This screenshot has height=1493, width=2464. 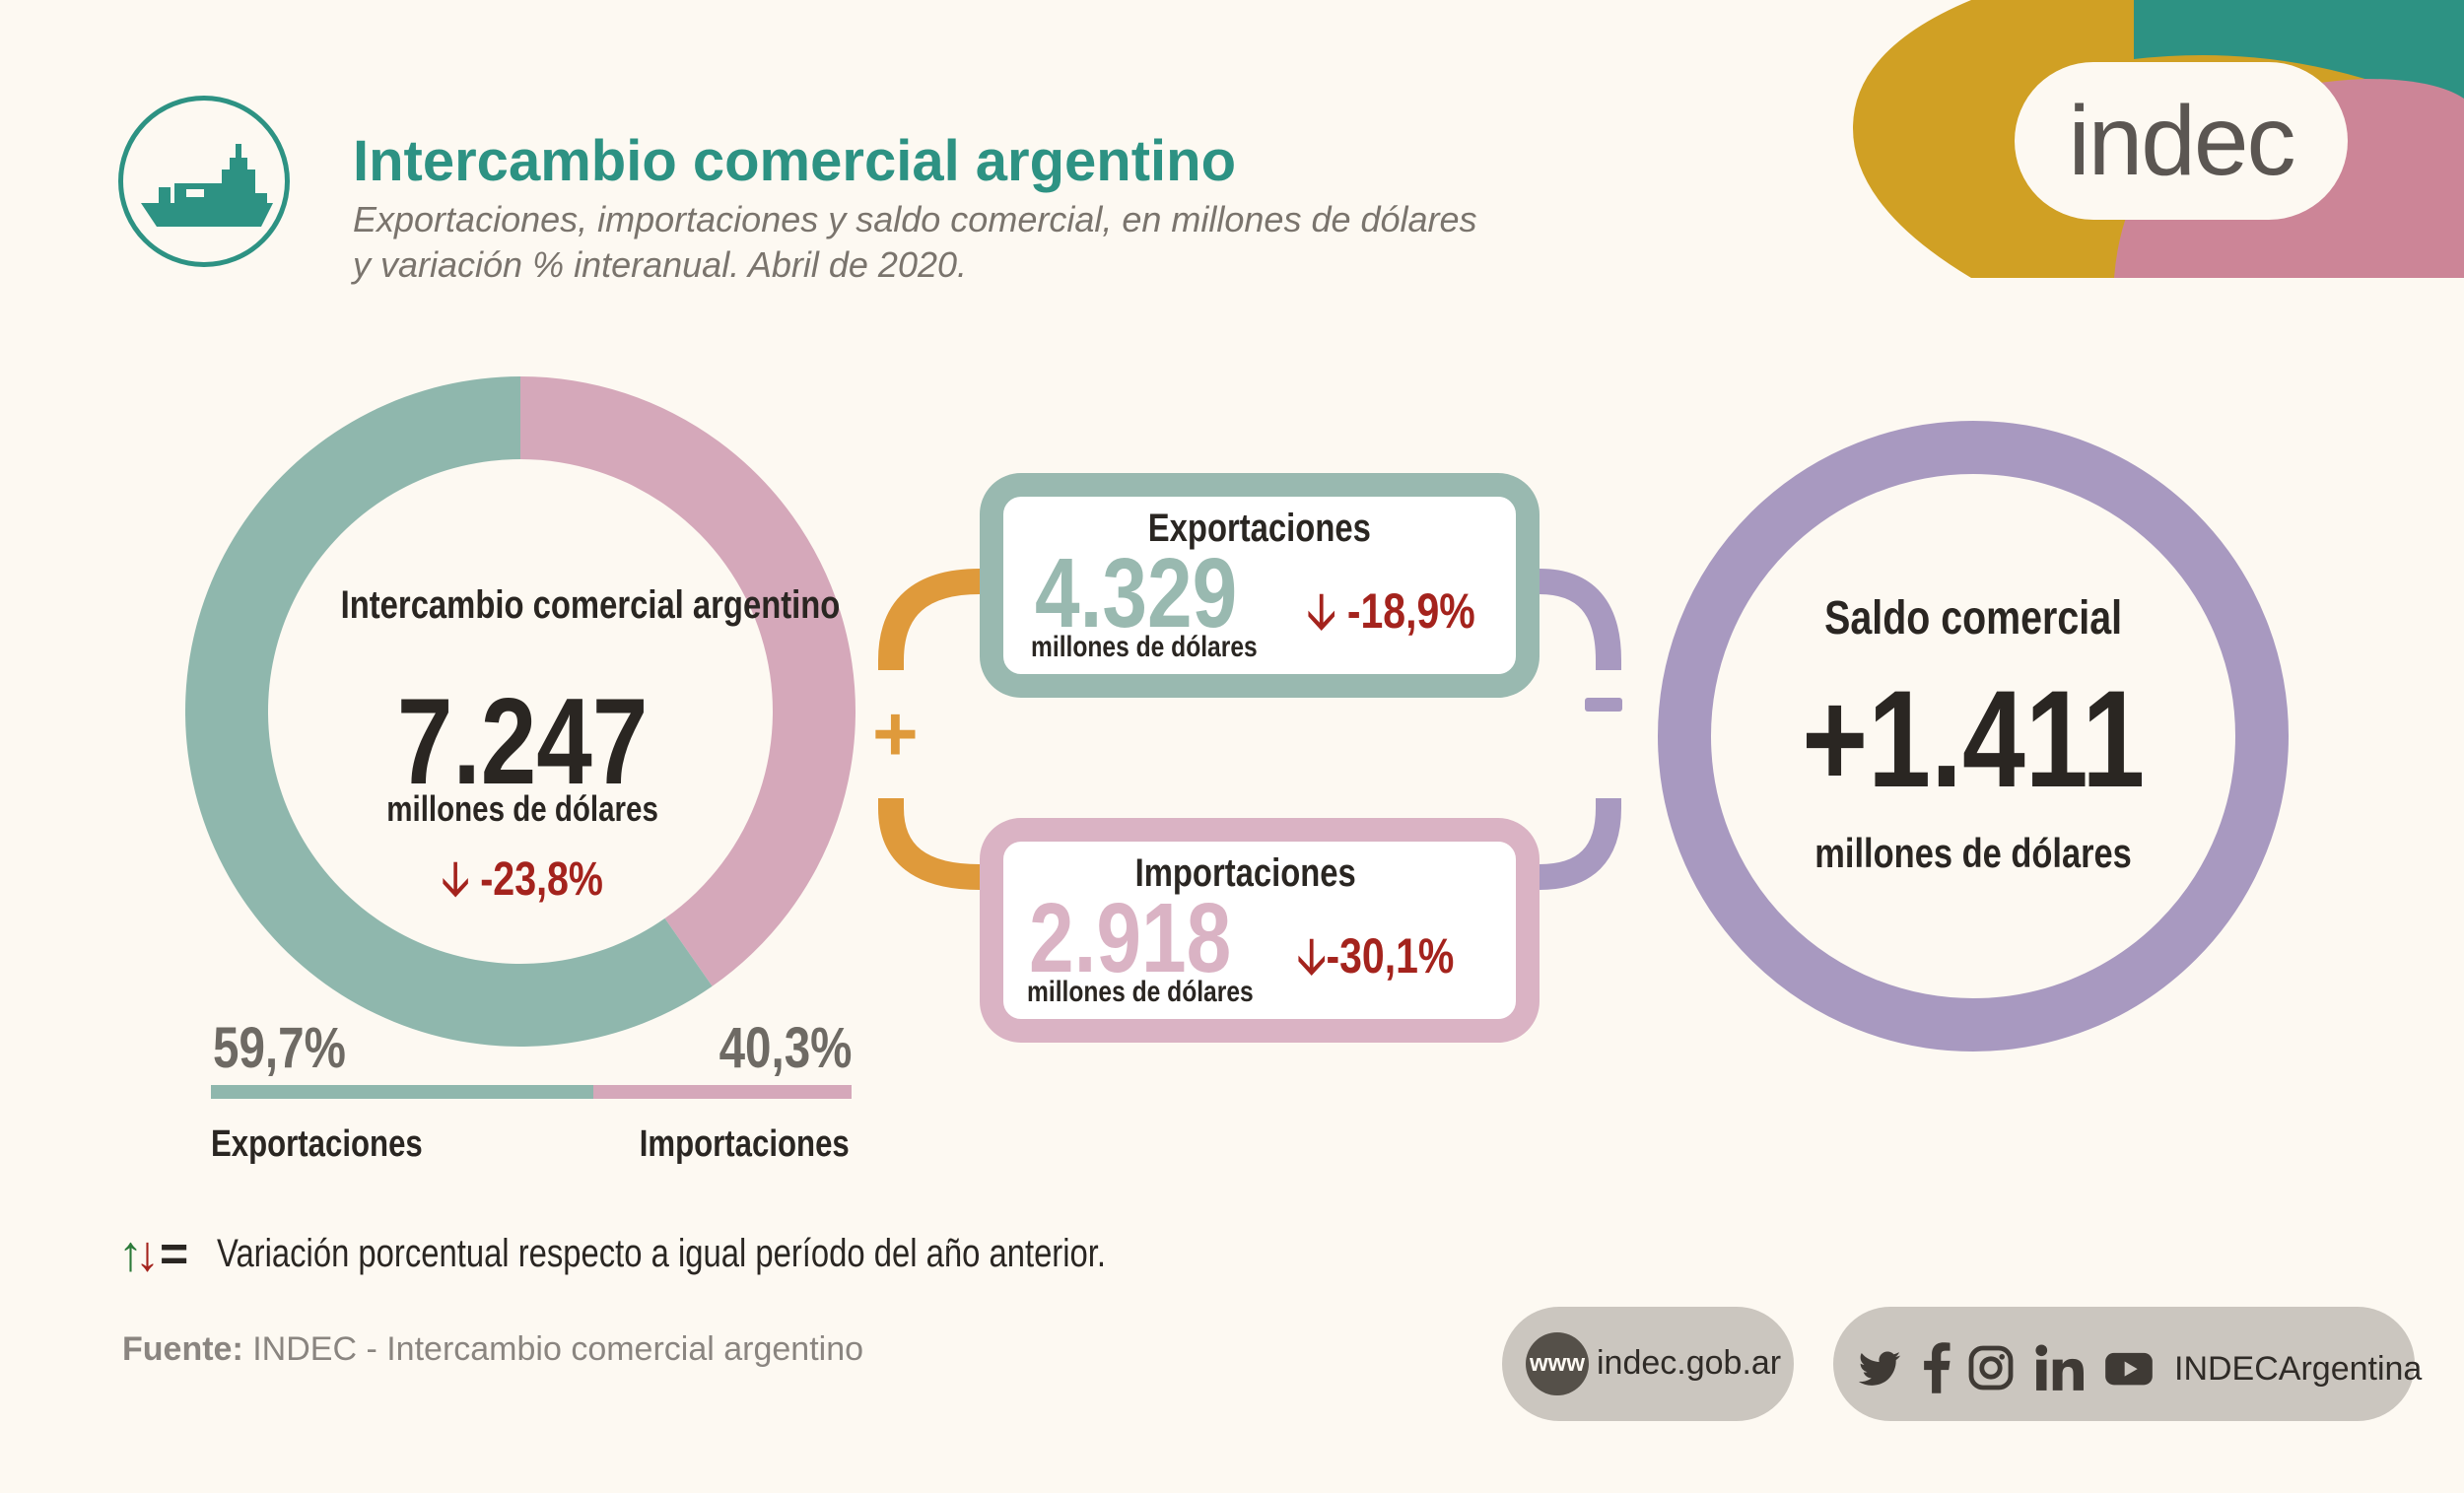 I want to click on saldo-value-text: +1.411, so click(x=1973, y=739).